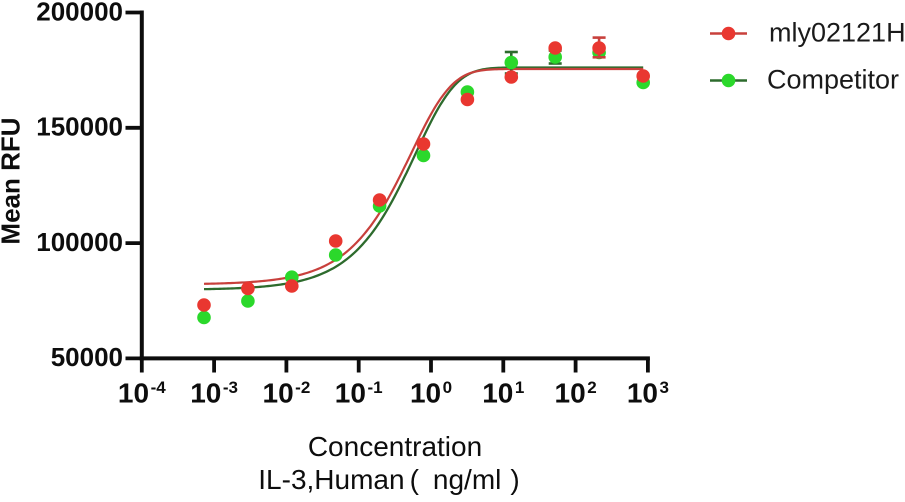  What do you see at coordinates (833, 80) in the screenshot?
I see `svg-text: Competitor` at bounding box center [833, 80].